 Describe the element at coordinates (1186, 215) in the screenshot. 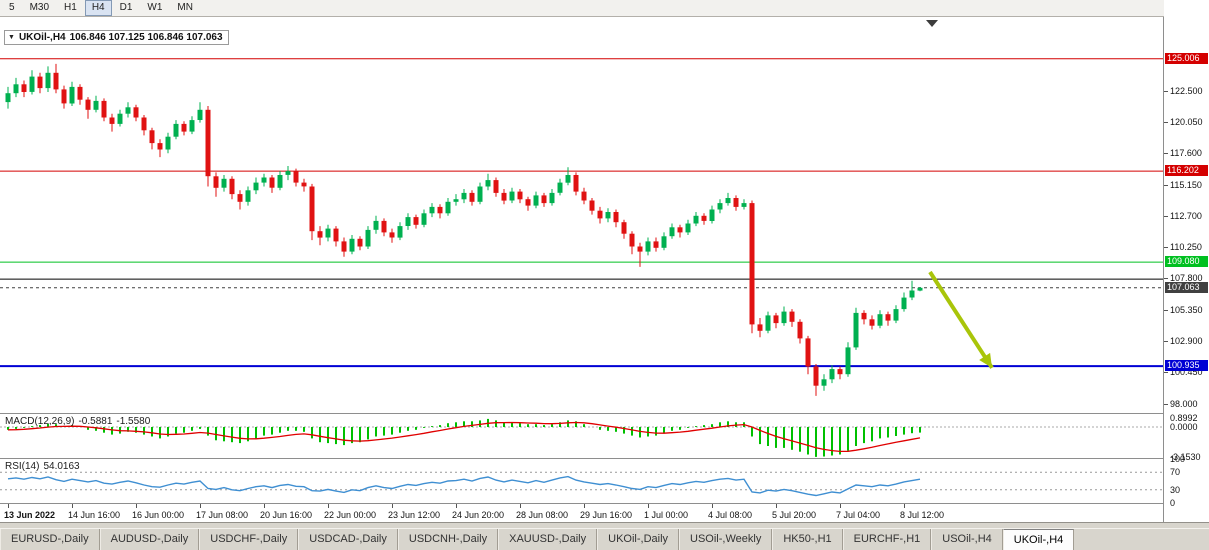

I see `price-axis-label: 112.700` at that location.